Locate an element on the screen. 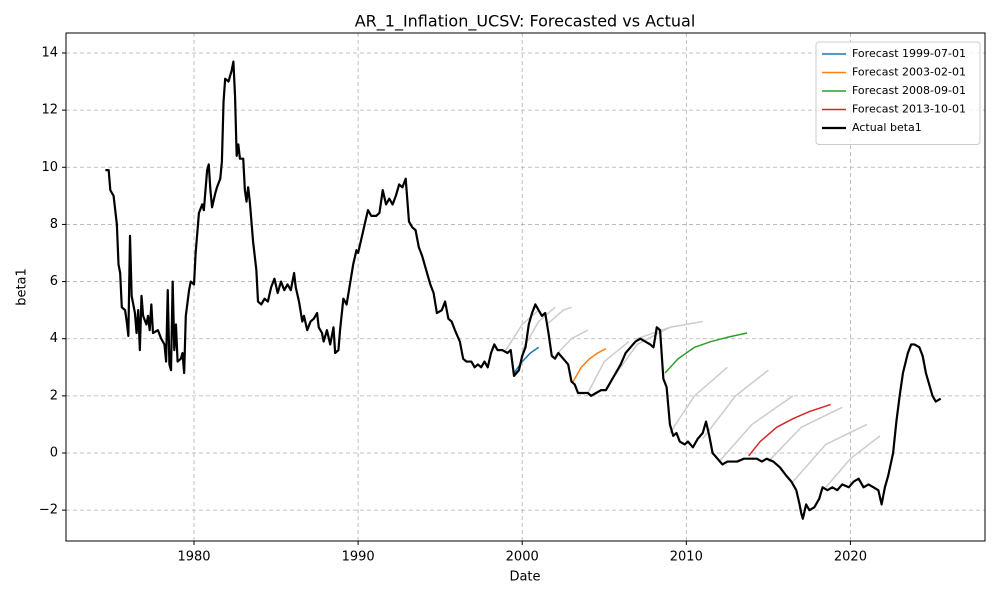  x-tick-label: 2020 is located at coordinates (850, 557).